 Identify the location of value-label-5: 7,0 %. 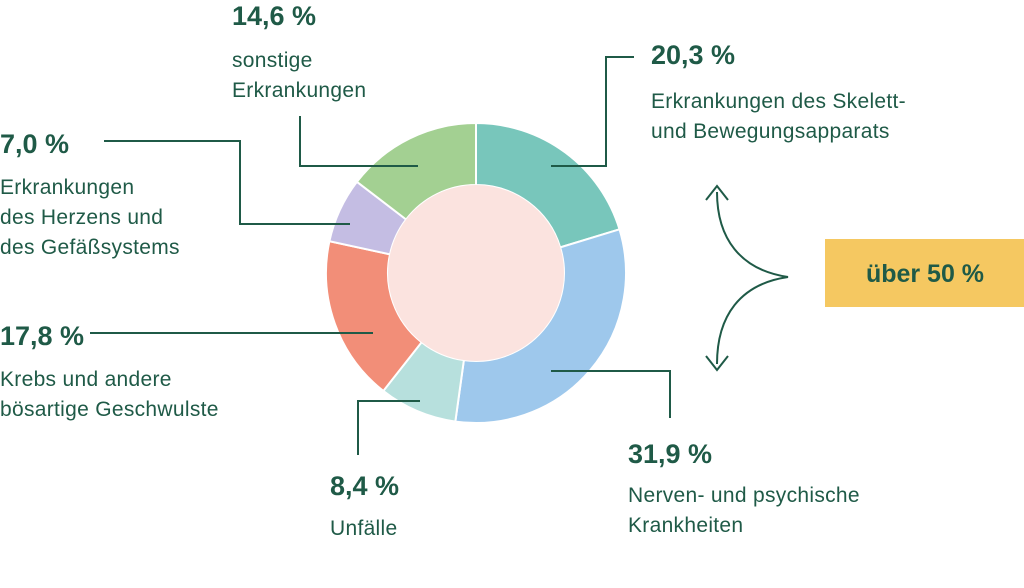
(34, 144).